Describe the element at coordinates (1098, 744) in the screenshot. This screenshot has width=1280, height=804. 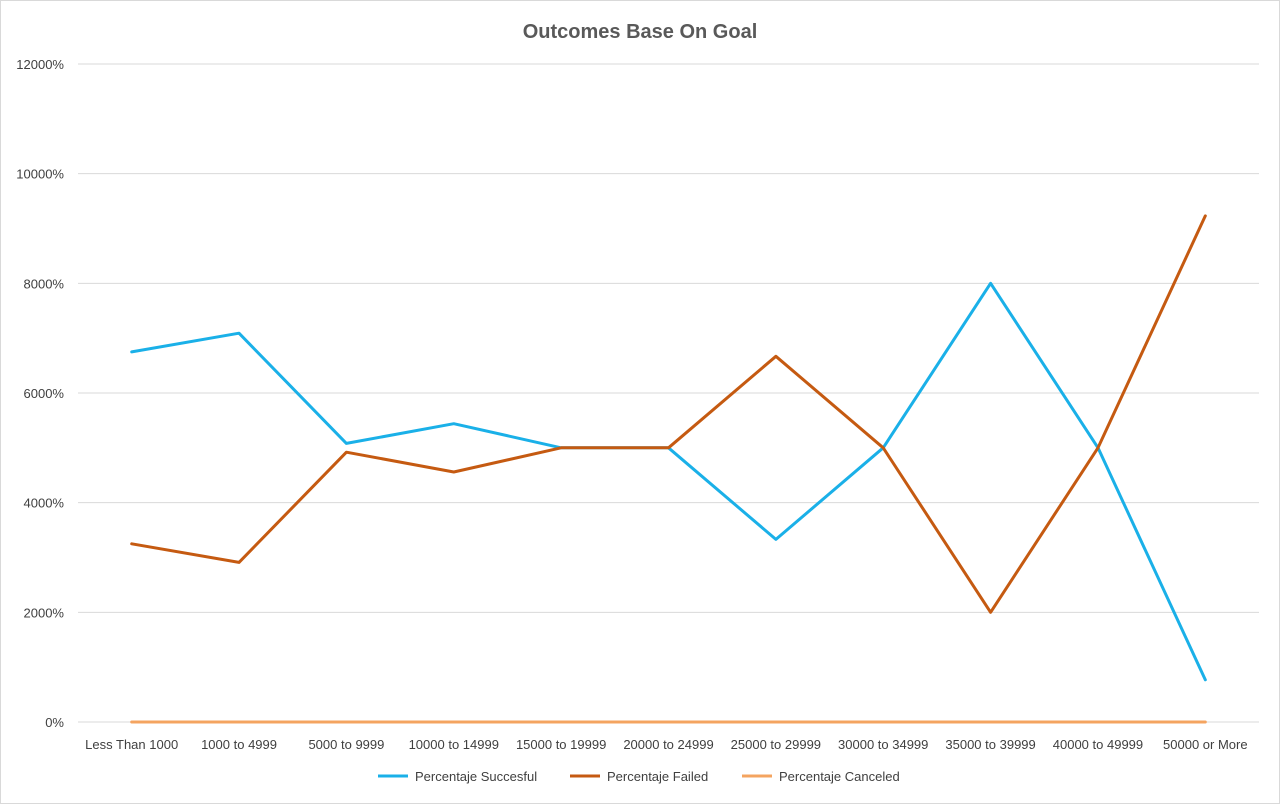
I see `x-tick-label: 40000 to 49999` at that location.